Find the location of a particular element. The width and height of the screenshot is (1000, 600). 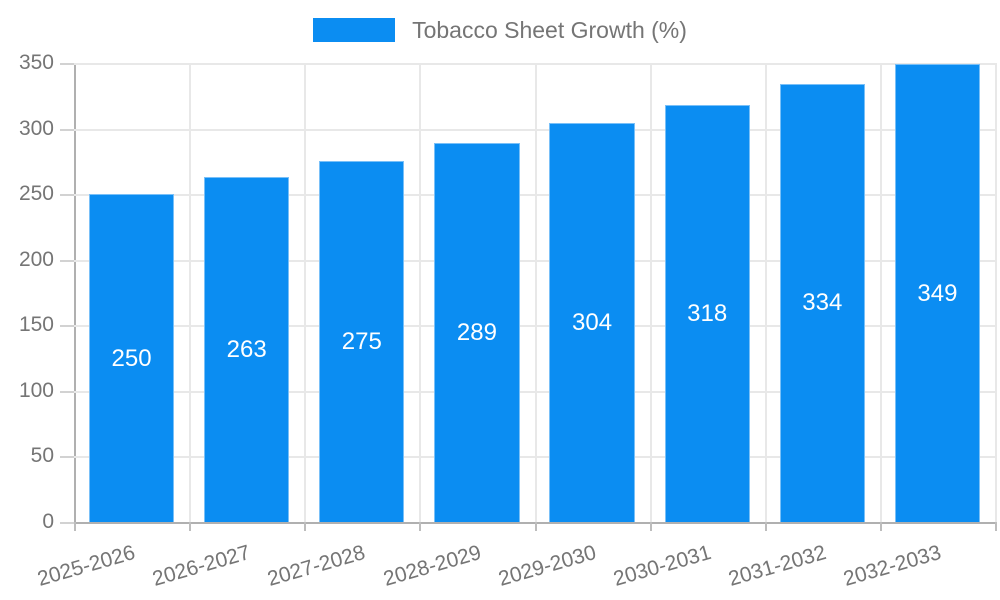

bar: 275 is located at coordinates (362, 341).